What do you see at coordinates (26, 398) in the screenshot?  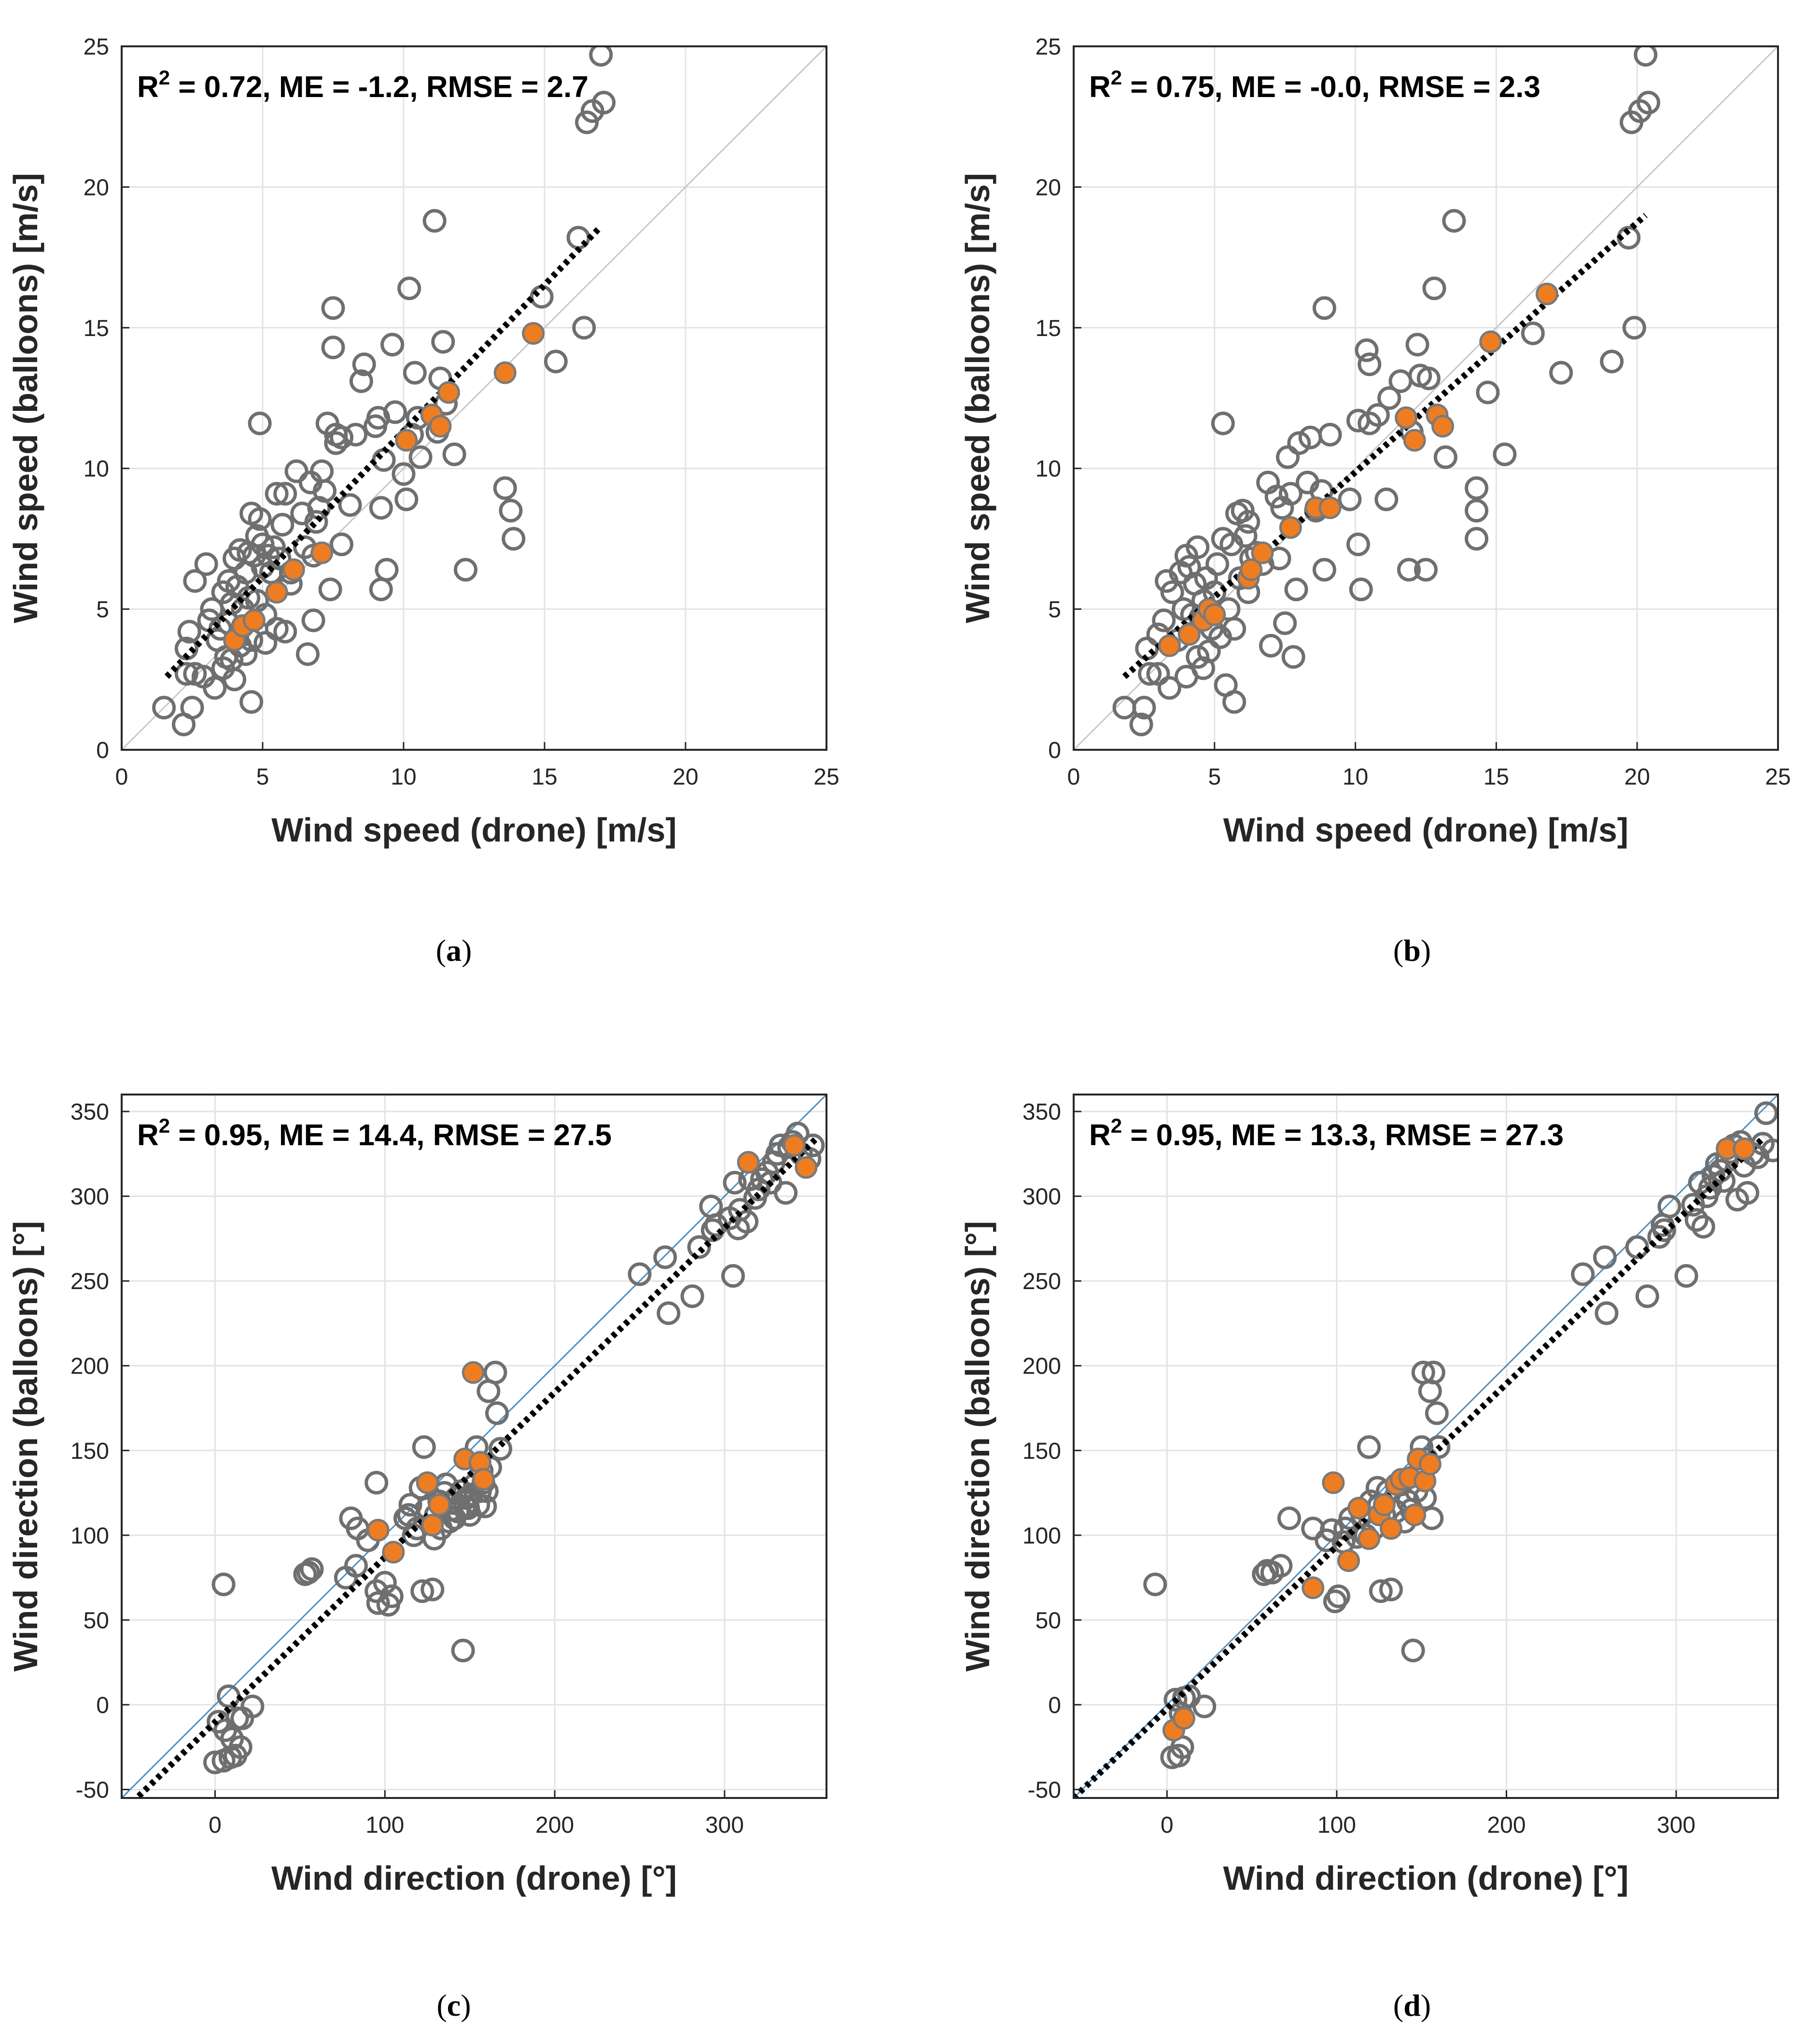 I see `y-axis-label: Wind speed (balloons) [m/s]` at bounding box center [26, 398].